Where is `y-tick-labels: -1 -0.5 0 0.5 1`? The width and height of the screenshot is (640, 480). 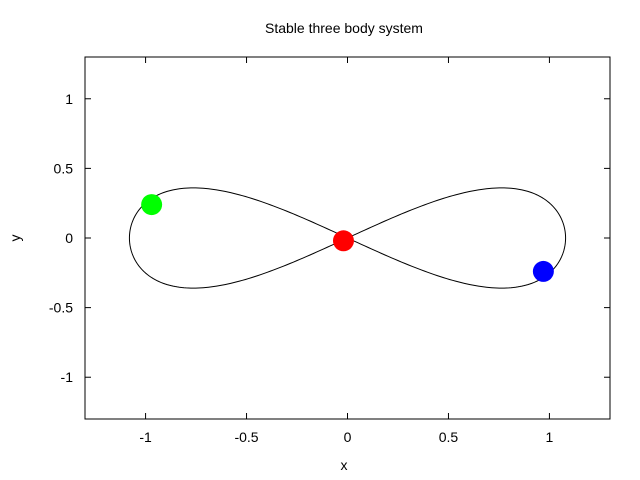
y-tick-labels: -1 -0.5 0 0.5 1 is located at coordinates (61, 238).